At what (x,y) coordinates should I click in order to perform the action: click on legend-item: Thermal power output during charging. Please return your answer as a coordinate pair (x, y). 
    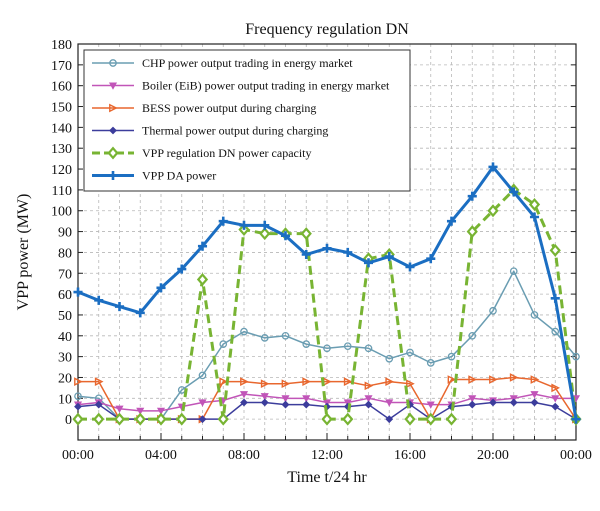
    Looking at the image, I should click on (210, 131).